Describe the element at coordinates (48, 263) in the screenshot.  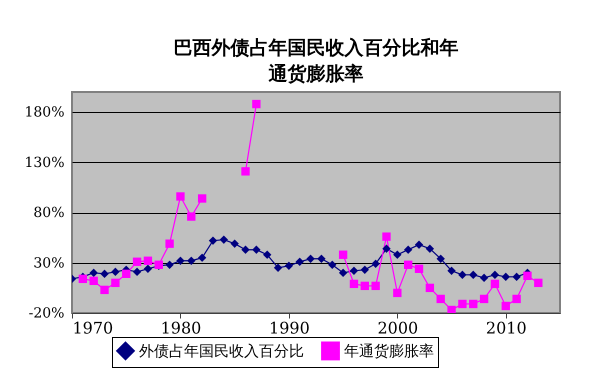
I see `y-tick-label: 30%` at that location.